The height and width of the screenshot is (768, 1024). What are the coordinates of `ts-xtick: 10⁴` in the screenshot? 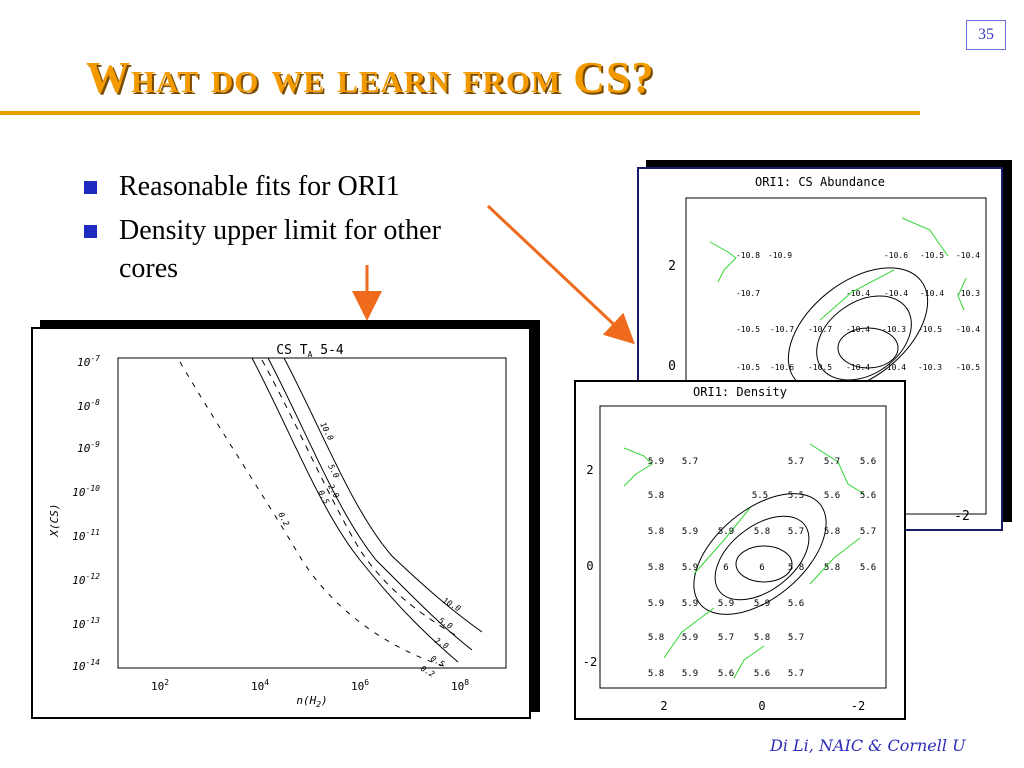 It's located at (260, 685).